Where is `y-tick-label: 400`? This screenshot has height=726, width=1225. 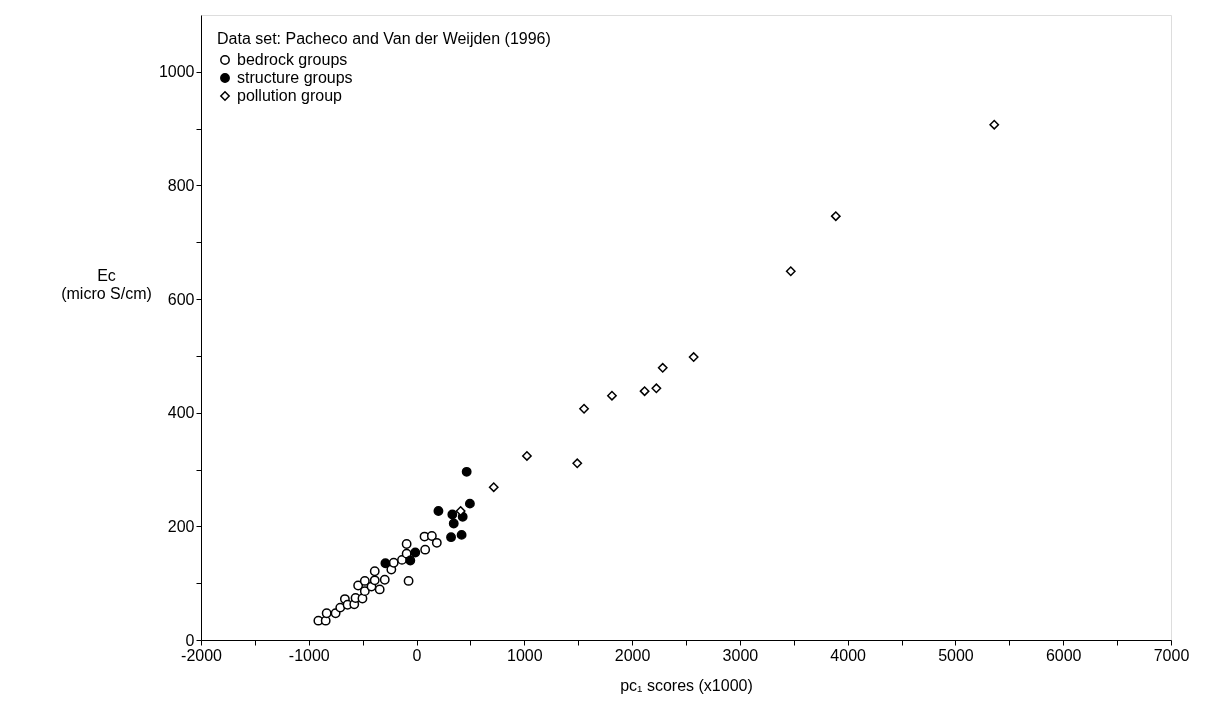 y-tick-label: 400 is located at coordinates (181, 413).